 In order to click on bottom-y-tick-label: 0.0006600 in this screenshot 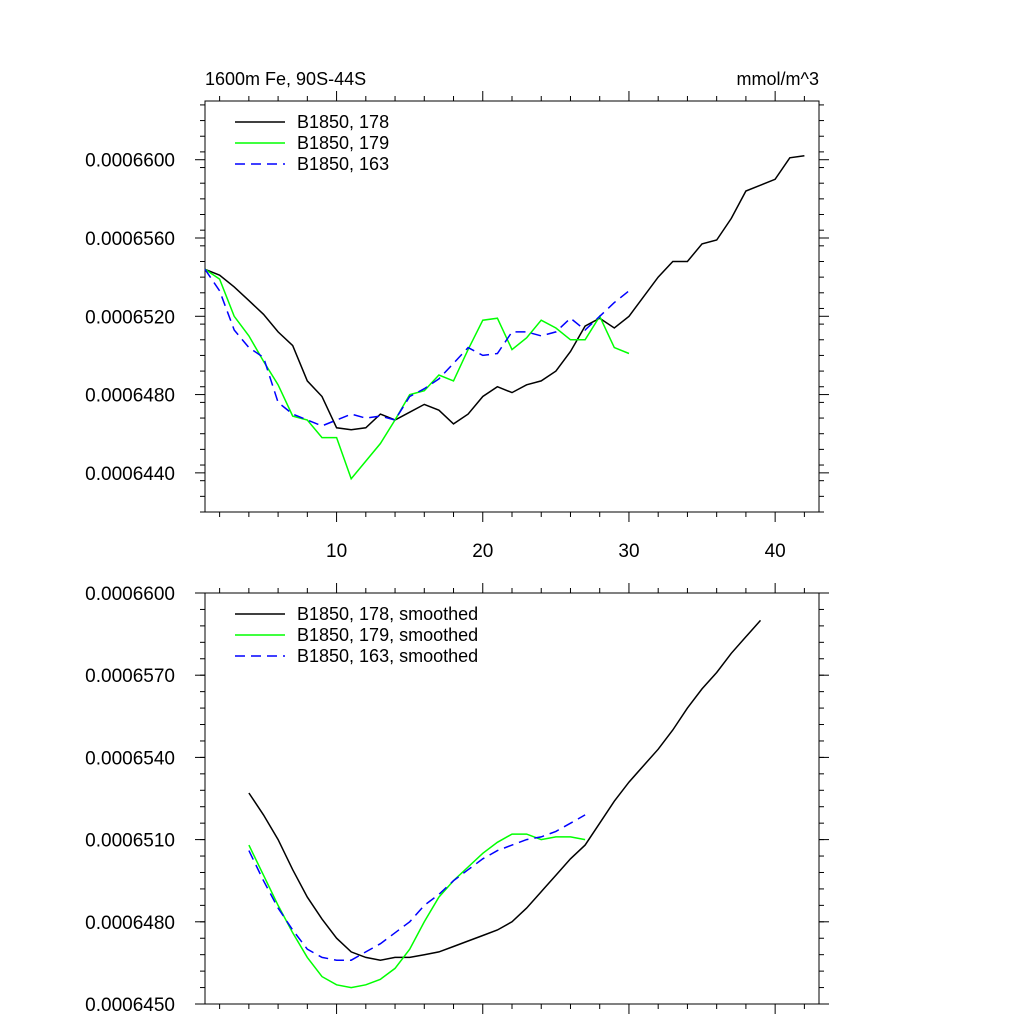, I will do `click(130, 594)`.